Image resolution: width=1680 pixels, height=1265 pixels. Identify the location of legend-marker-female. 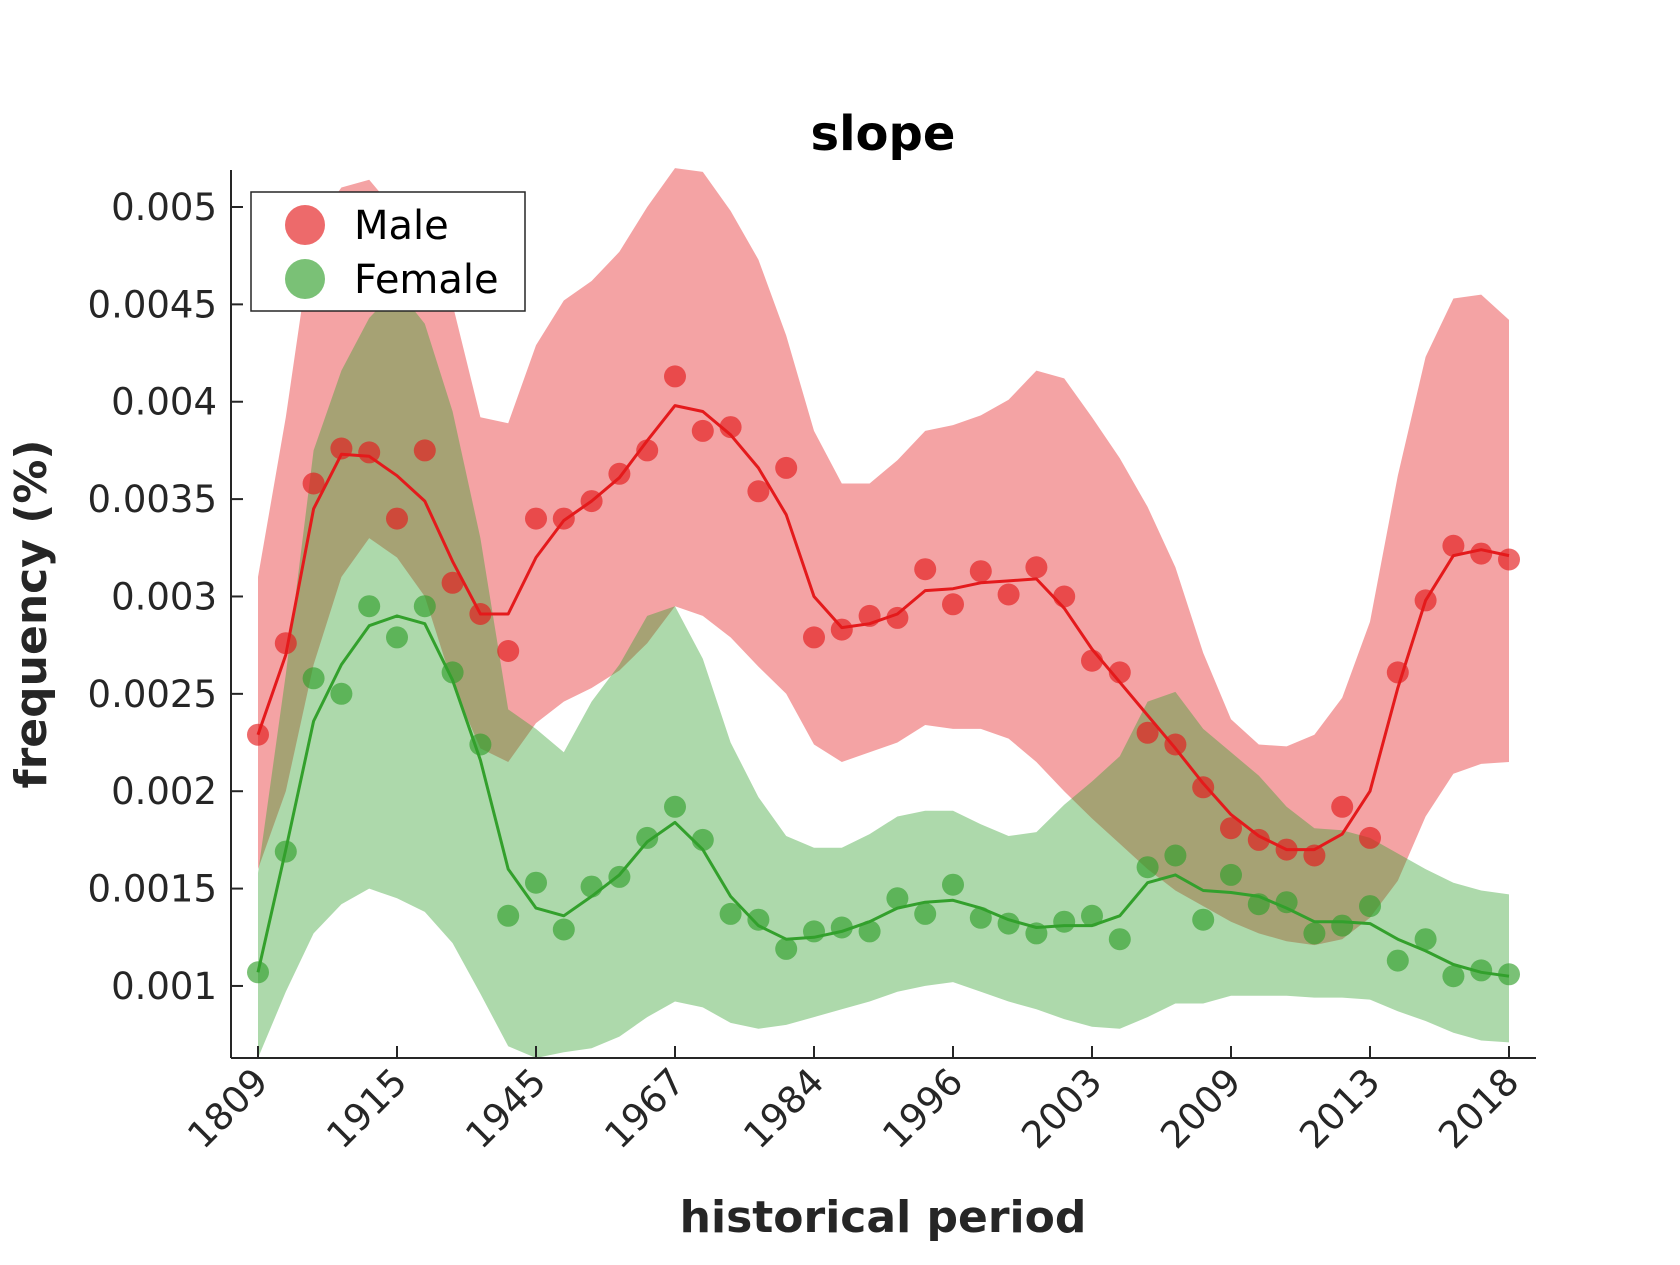
(305, 279).